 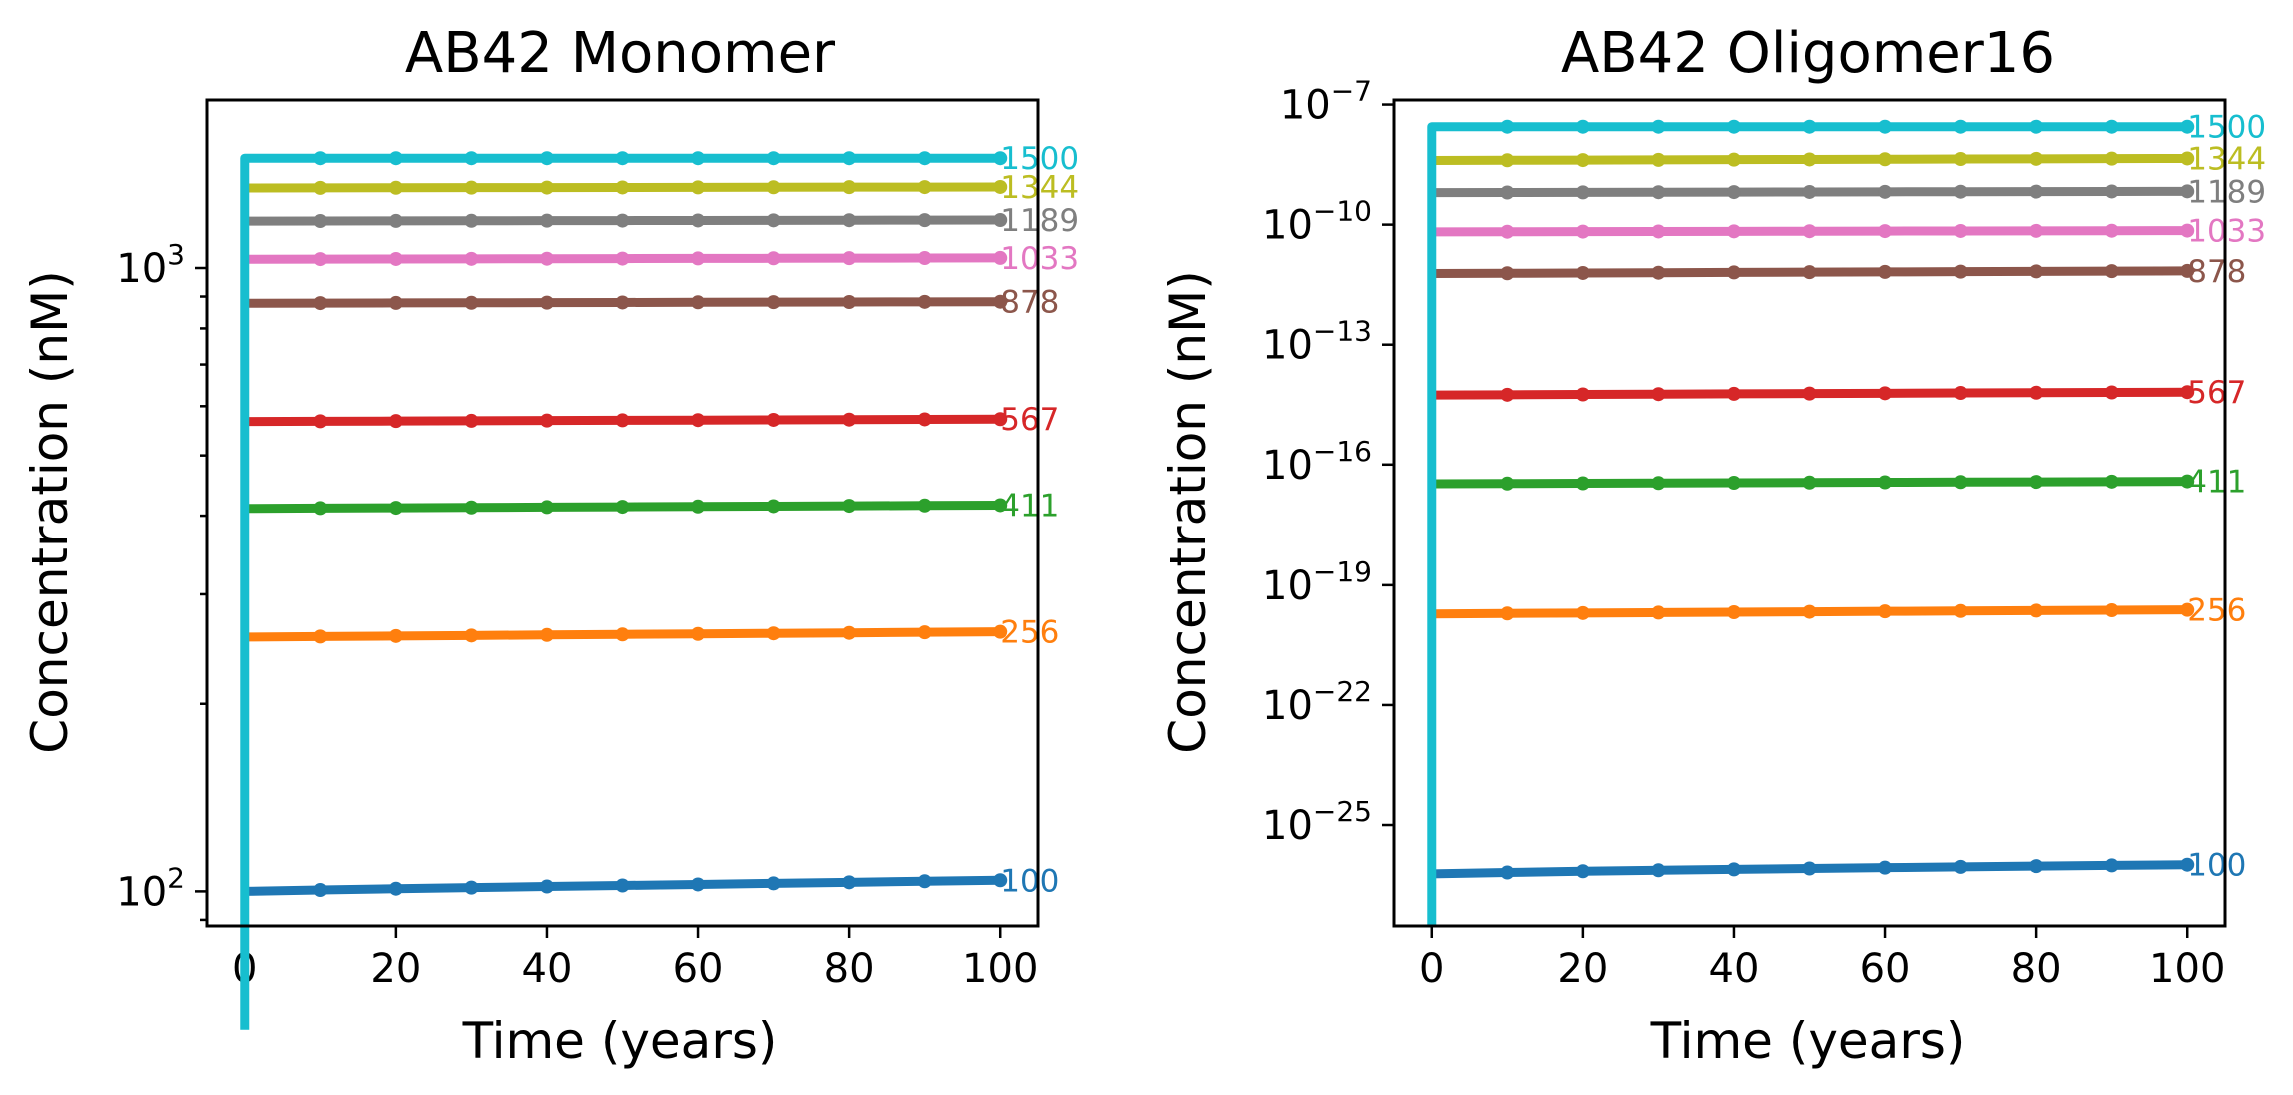 I want to click on series-end-label: 411, so click(x=1029, y=506).